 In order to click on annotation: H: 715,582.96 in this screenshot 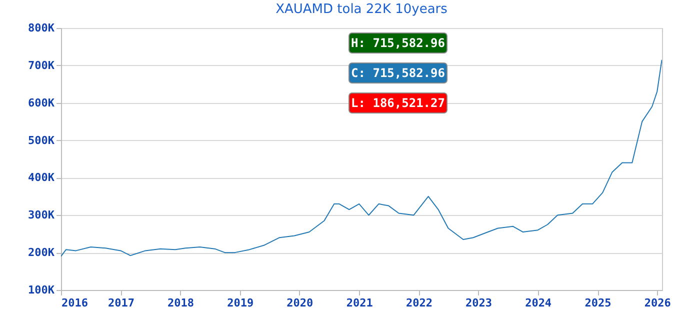, I will do `click(398, 43)`.